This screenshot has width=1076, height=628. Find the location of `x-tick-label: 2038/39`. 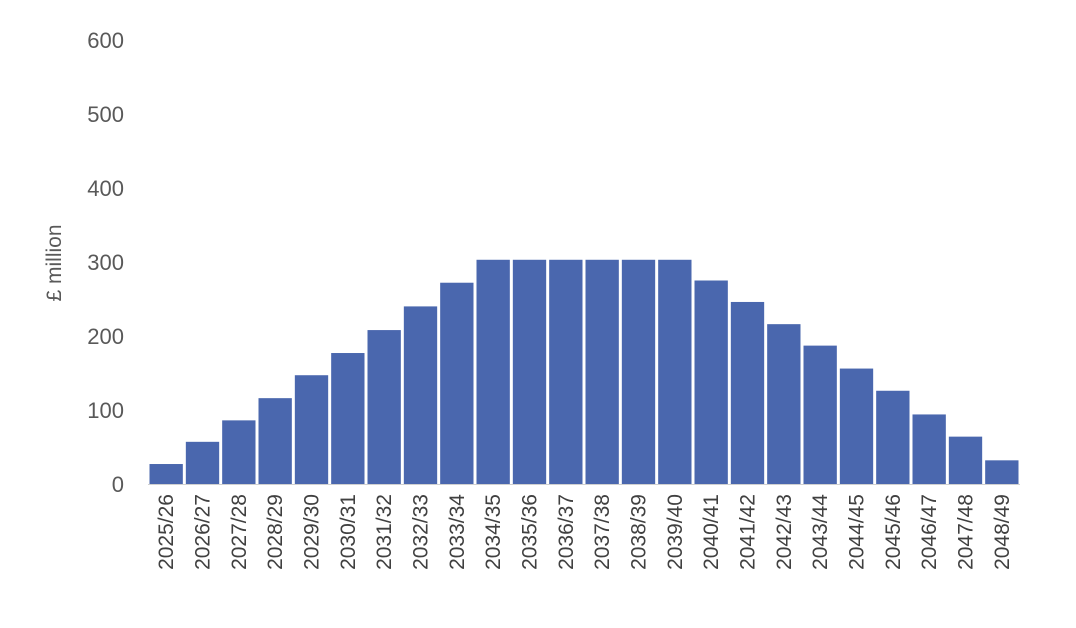

x-tick-label: 2038/39 is located at coordinates (639, 532).